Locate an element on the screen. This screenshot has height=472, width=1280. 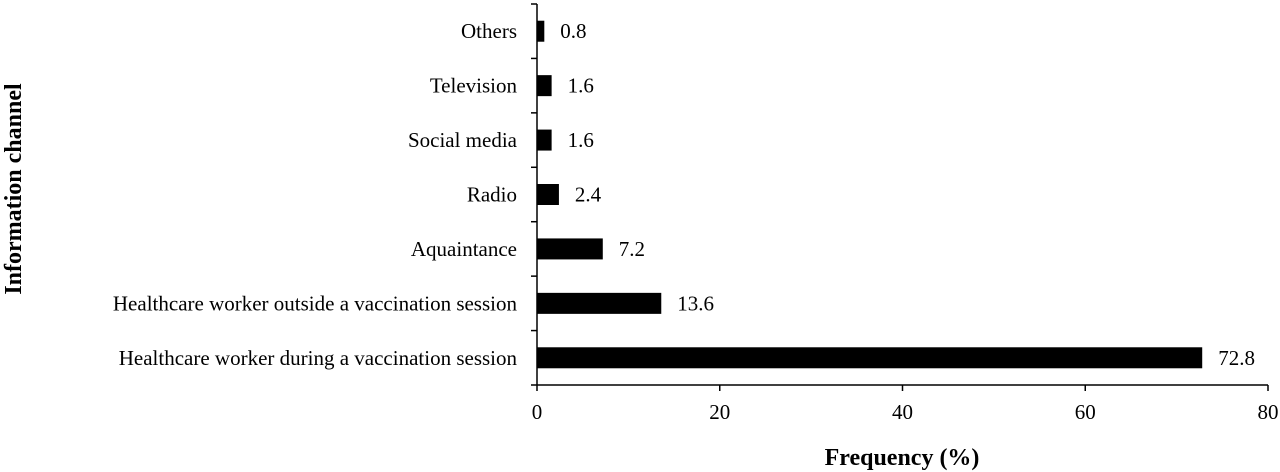
x-tick-label: 40 is located at coordinates (902, 412).